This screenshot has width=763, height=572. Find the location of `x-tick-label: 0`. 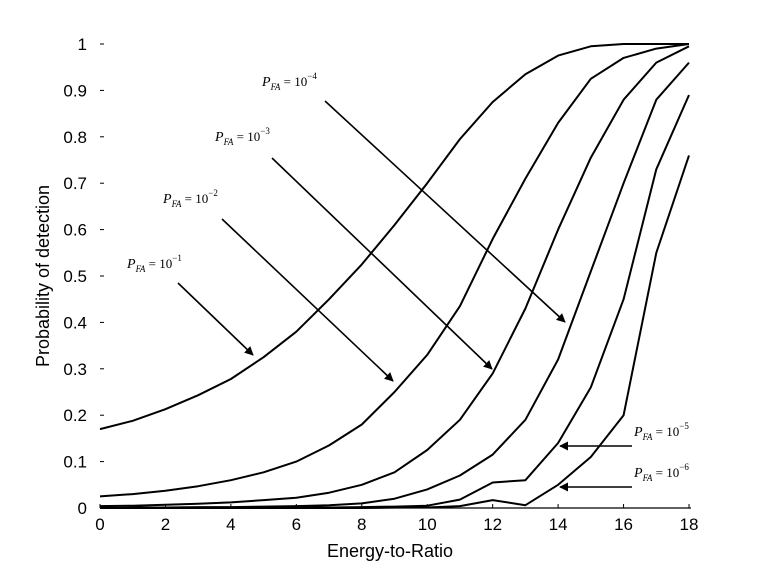

x-tick-label: 0 is located at coordinates (99, 524).